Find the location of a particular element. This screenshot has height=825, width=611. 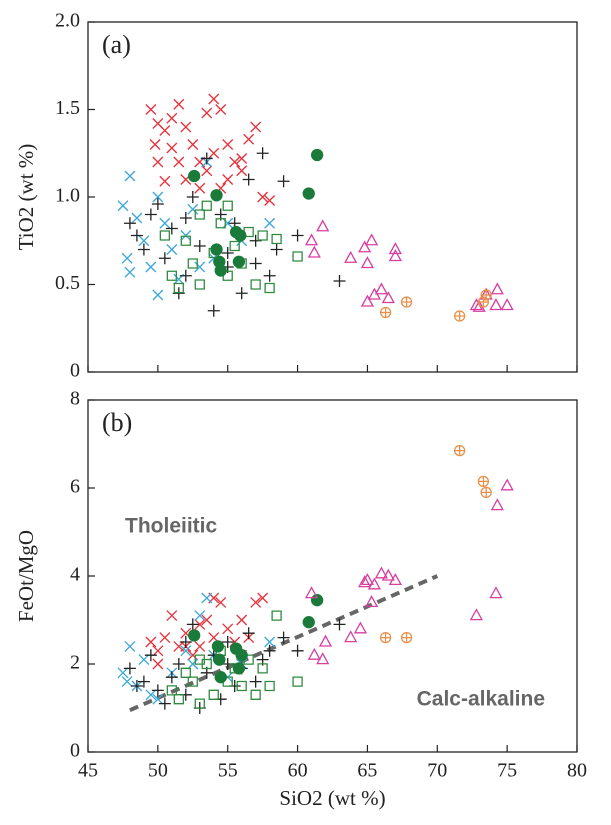

x-tick-label: 65 is located at coordinates (367, 771).